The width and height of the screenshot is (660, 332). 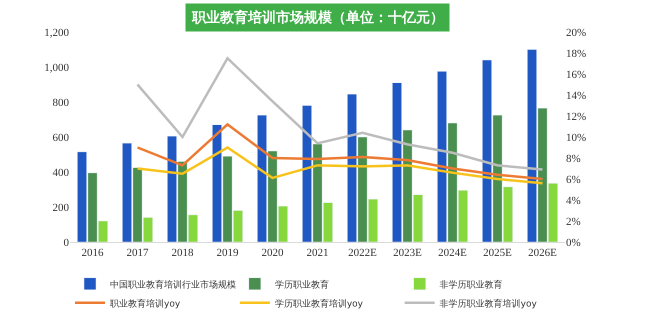 I want to click on x-tick-label: 2022E, so click(x=363, y=253).